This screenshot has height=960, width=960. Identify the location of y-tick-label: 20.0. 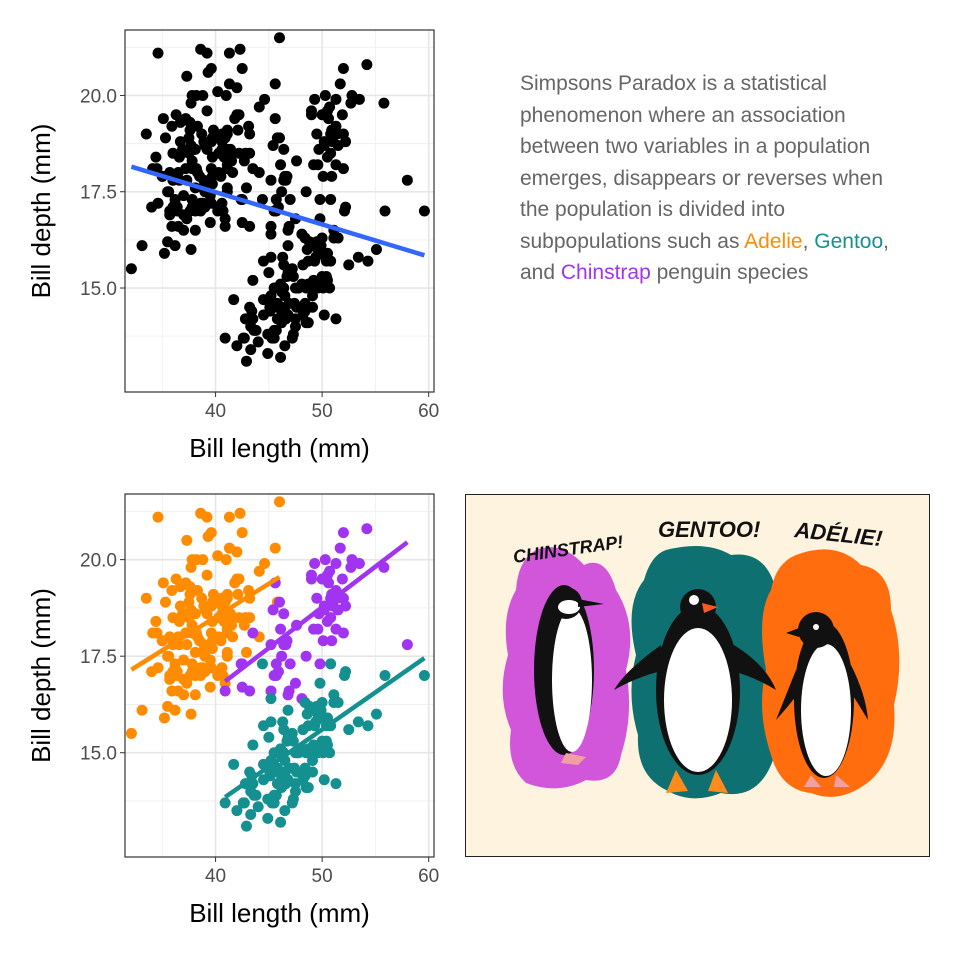
(98, 96).